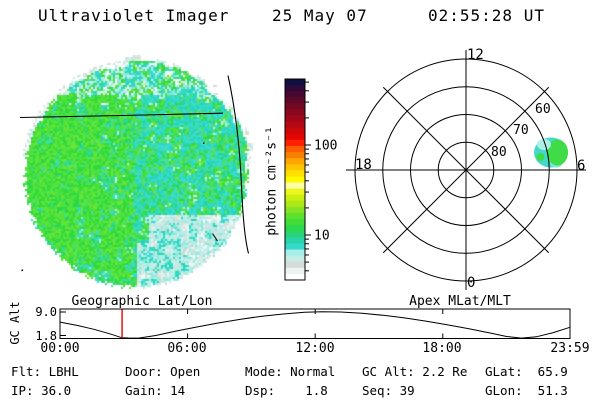 This screenshot has width=600, height=400. Describe the element at coordinates (121, 115) in the screenshot. I see `disk-latitude-line` at that location.